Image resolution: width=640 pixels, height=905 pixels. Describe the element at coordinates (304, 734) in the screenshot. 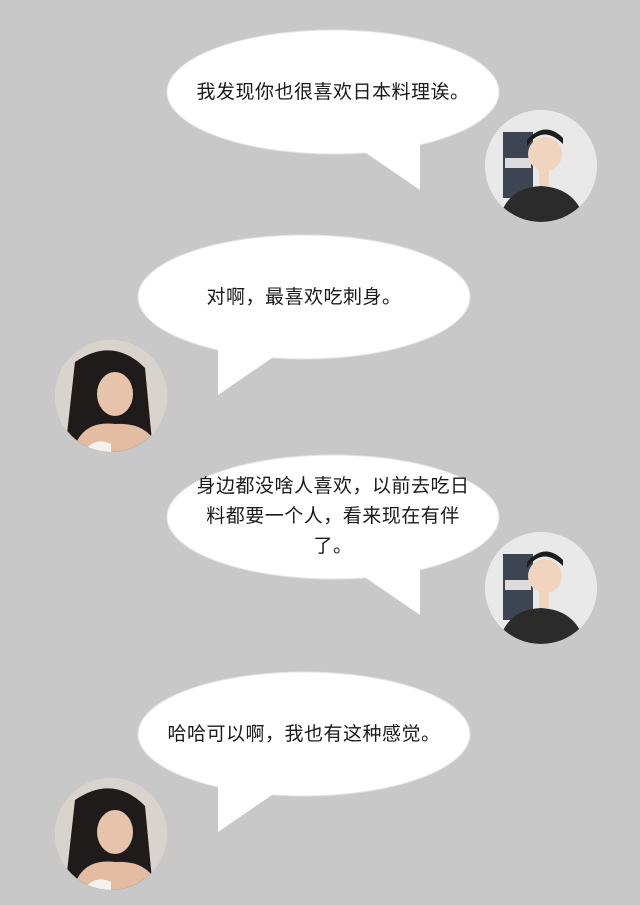

I see `message-text: 哈哈可以啊，我也有这种感觉。` at that location.